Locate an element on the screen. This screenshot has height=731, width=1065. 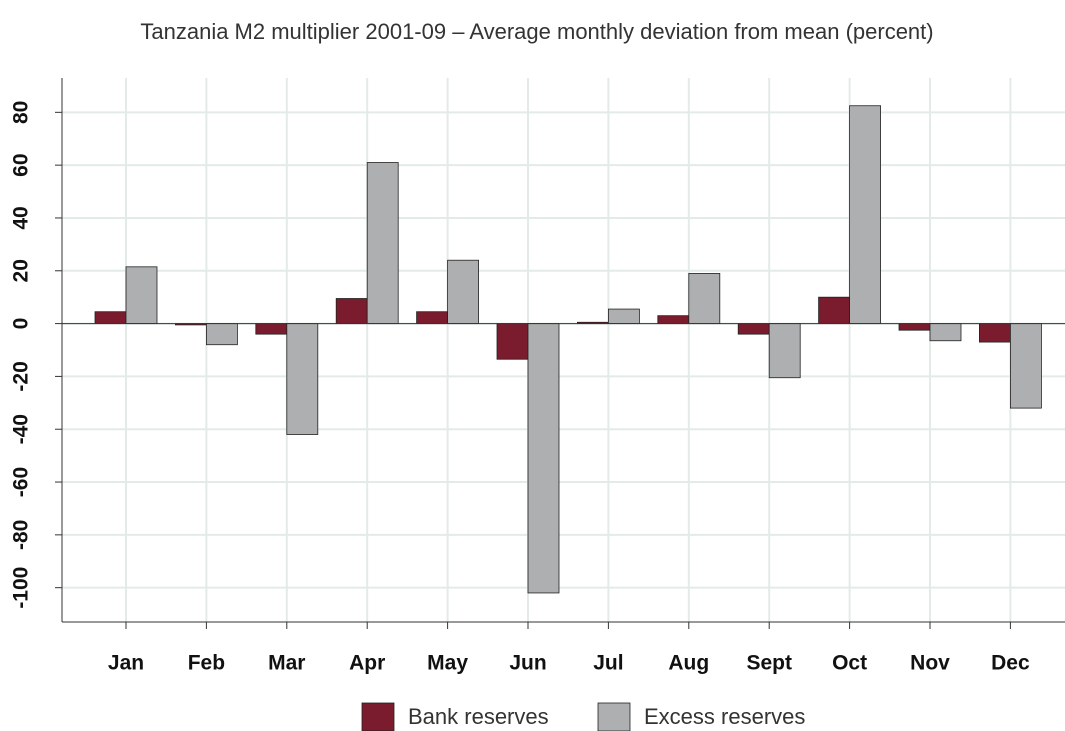
x-tick-label: Aug is located at coordinates (688, 663).